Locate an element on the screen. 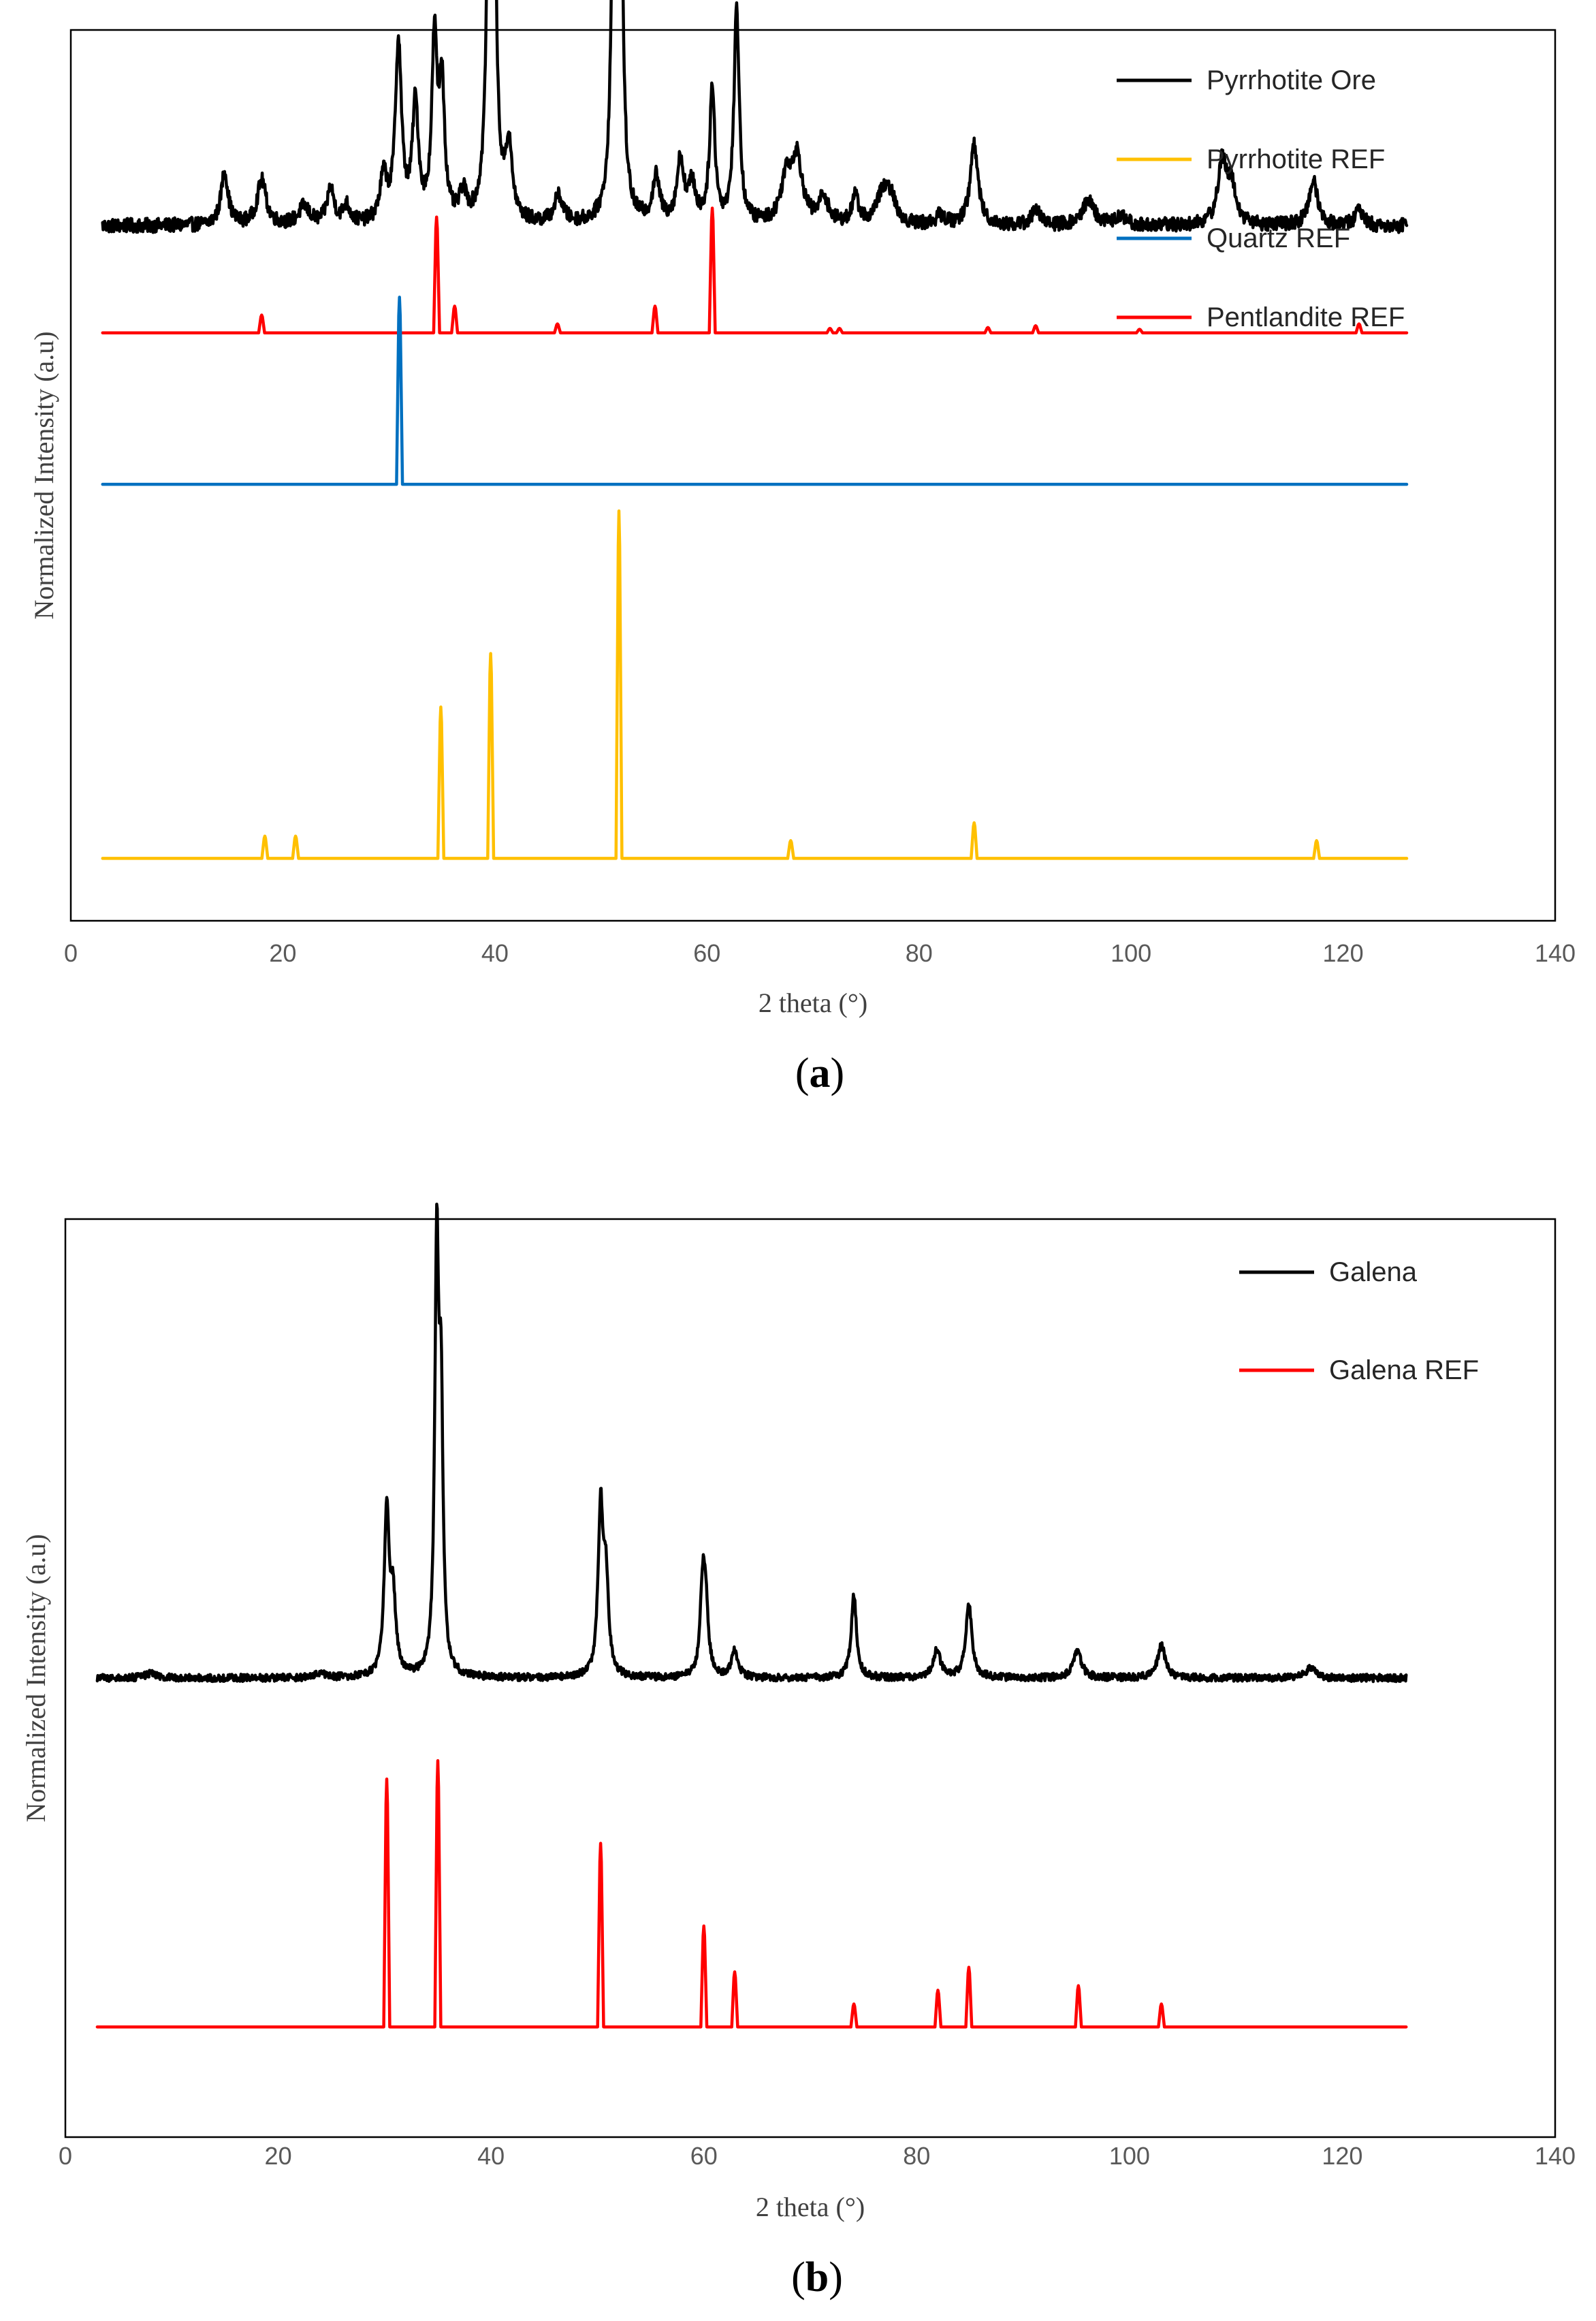  series-pentlandite-ref is located at coordinates (755, 270).